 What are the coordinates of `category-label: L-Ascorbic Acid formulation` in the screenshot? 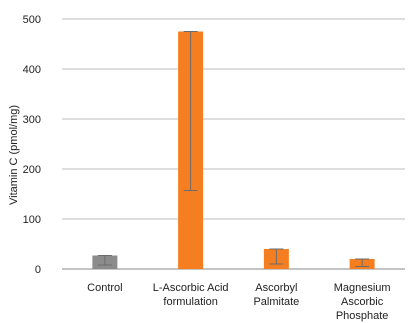 It's located at (191, 295).